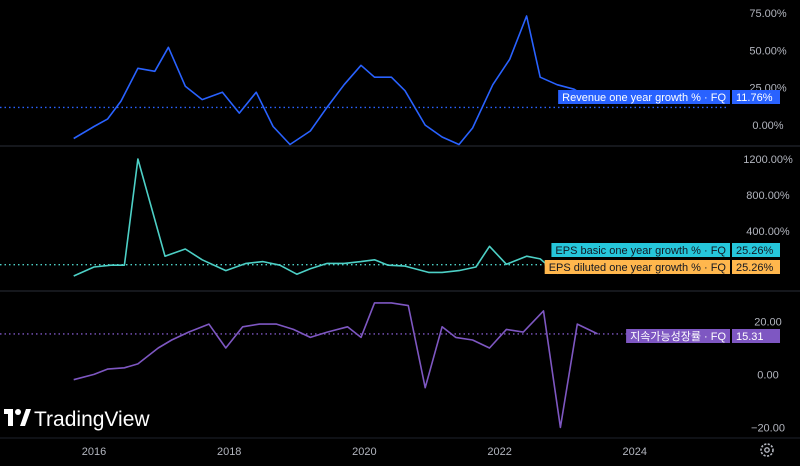 This screenshot has width=800, height=466. Describe the element at coordinates (750, 337) in the screenshot. I see `last-value-label: 15.31` at that location.